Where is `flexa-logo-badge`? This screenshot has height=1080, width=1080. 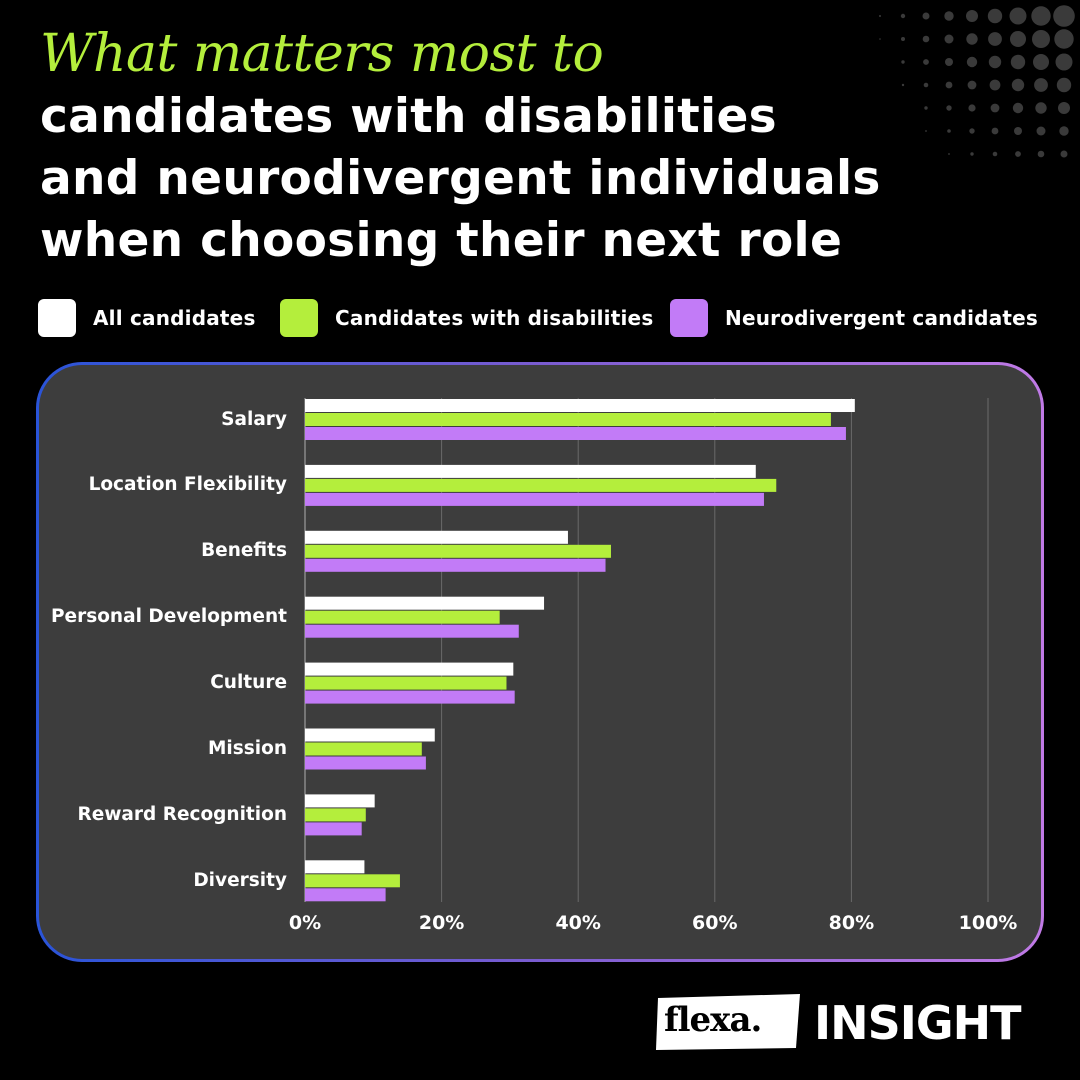
flexa-logo-badge is located at coordinates (728, 1022).